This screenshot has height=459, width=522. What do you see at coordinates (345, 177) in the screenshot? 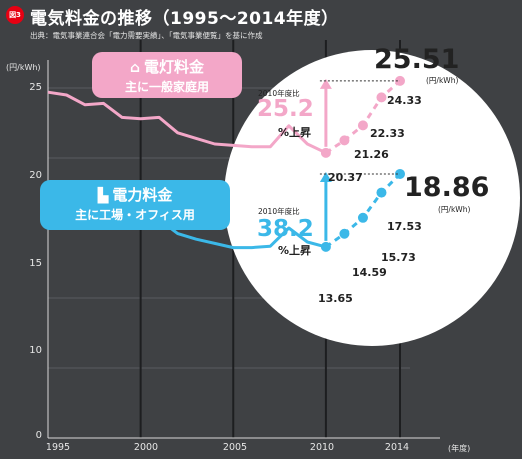
I see `residential-data-label-2010: 20.37` at bounding box center [345, 177].